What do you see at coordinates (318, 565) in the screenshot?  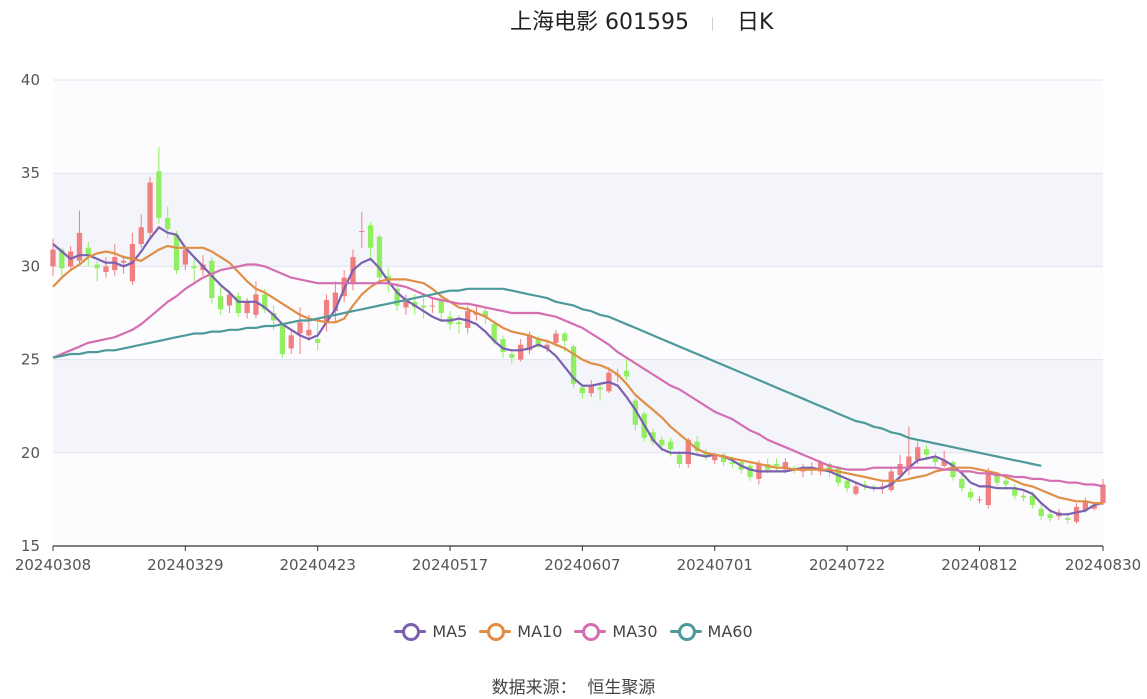 I see `x-tick-label: 20240423` at bounding box center [318, 565].